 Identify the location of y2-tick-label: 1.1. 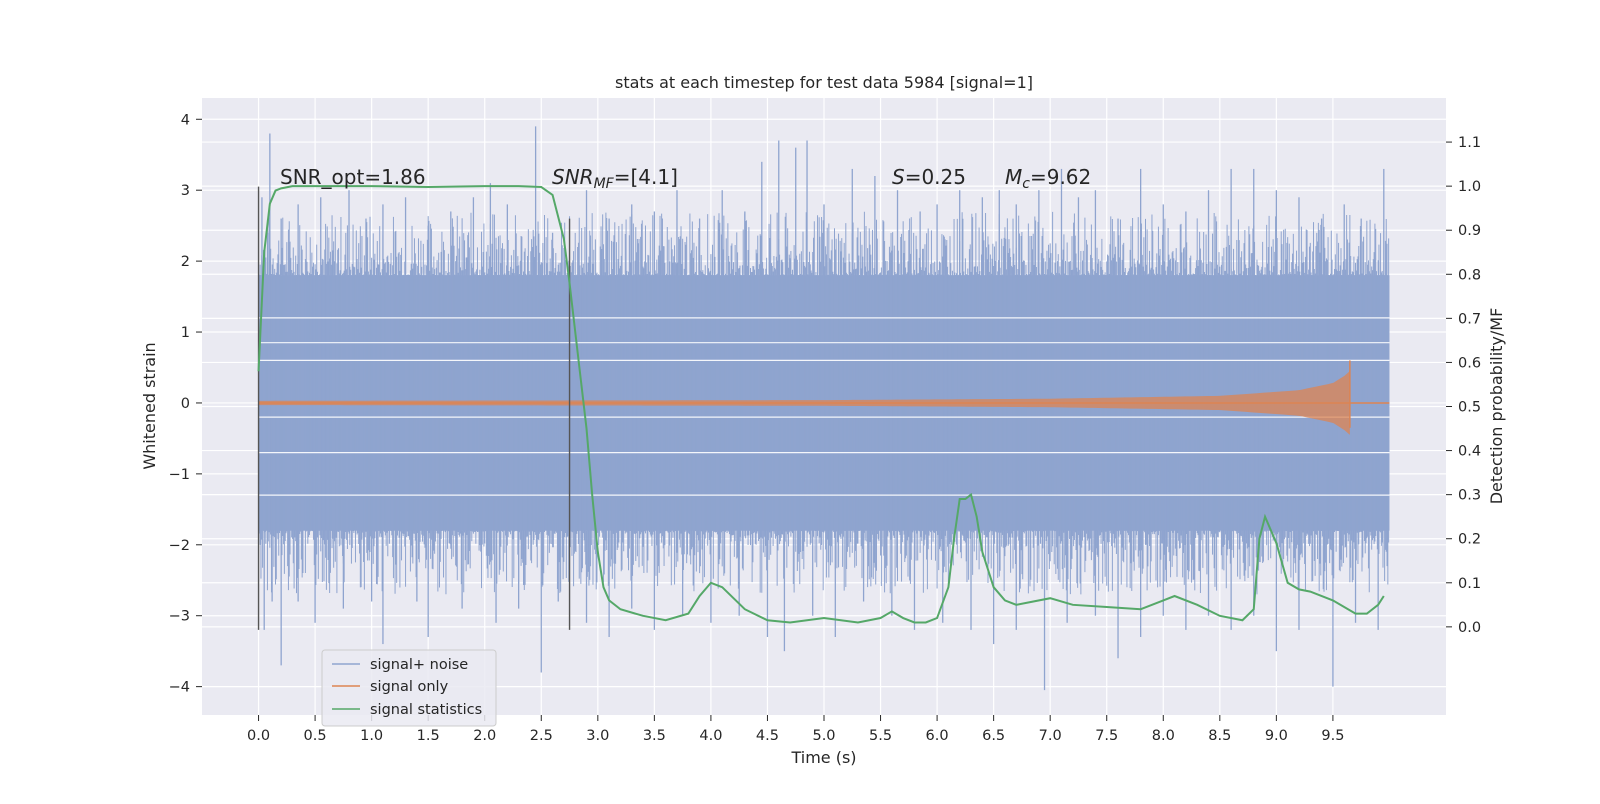
(1469, 143).